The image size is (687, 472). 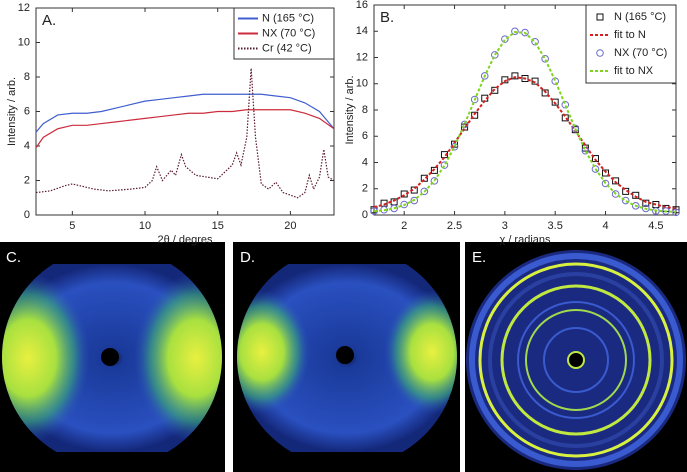 I want to click on legend: N (165 °C) NX (70 °C) Cr (42 °C), so click(x=284, y=33).